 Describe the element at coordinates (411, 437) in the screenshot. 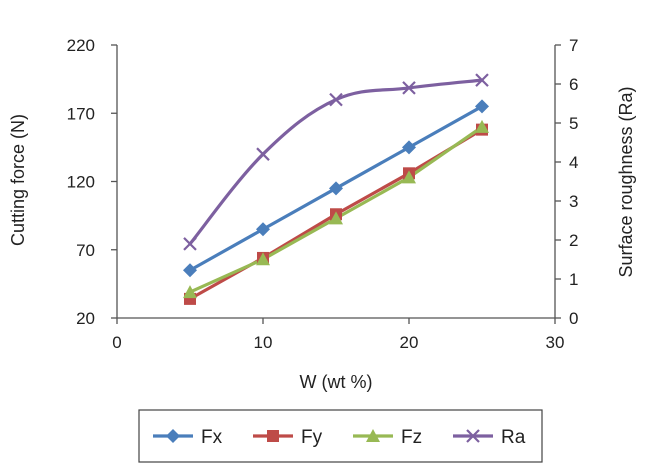

I see `legend-label-fz: Fz` at that location.